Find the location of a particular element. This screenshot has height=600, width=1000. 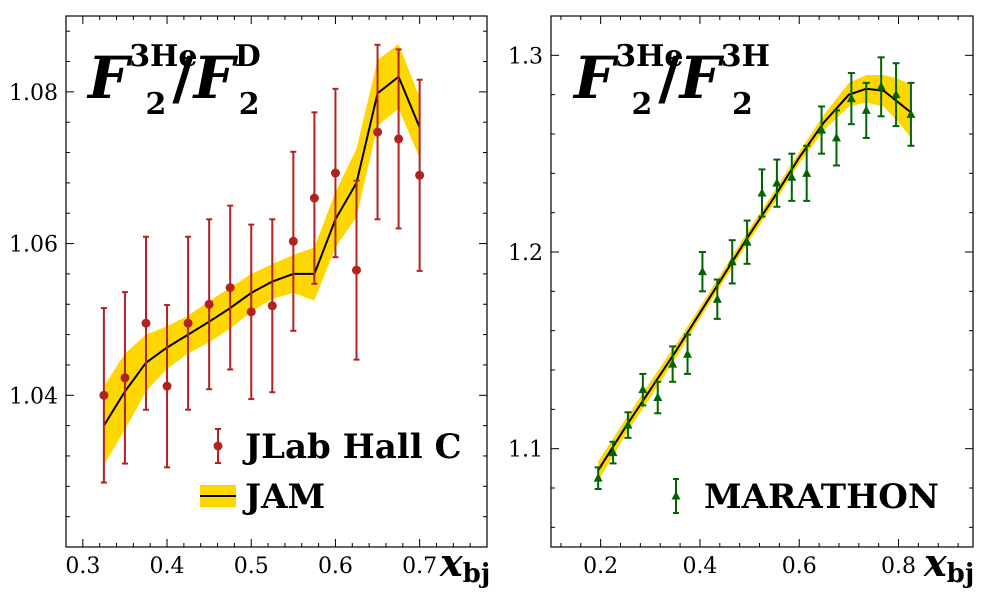

y-tick-label: 1.08 is located at coordinates (33, 93).